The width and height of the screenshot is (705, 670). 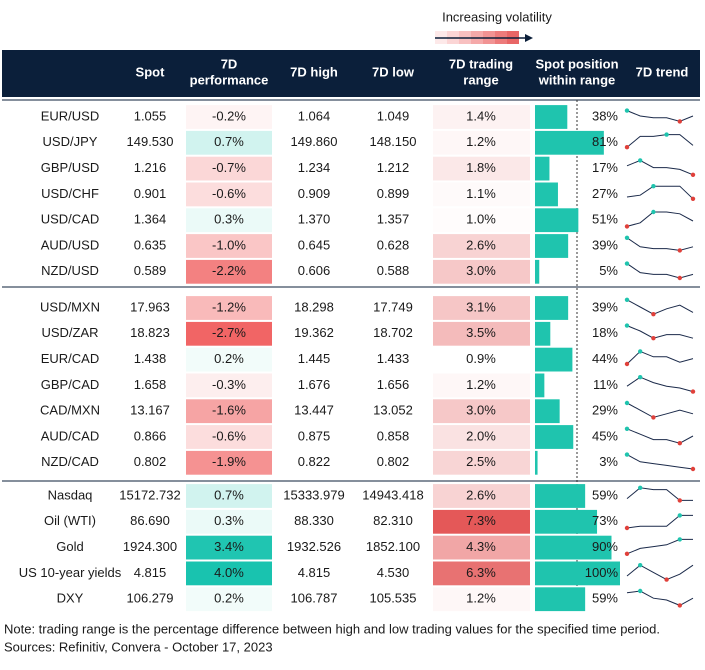 What do you see at coordinates (314, 244) in the screenshot?
I see `table-cell: 0.645` at bounding box center [314, 244].